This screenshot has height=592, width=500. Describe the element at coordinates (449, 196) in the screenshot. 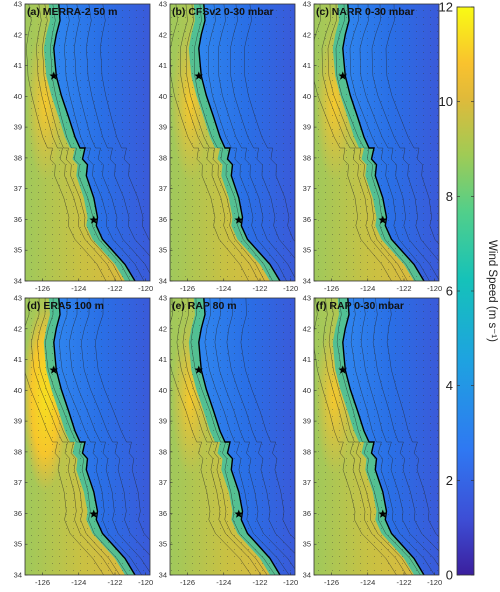

I see `colorbar-tick-label: 8` at that location.